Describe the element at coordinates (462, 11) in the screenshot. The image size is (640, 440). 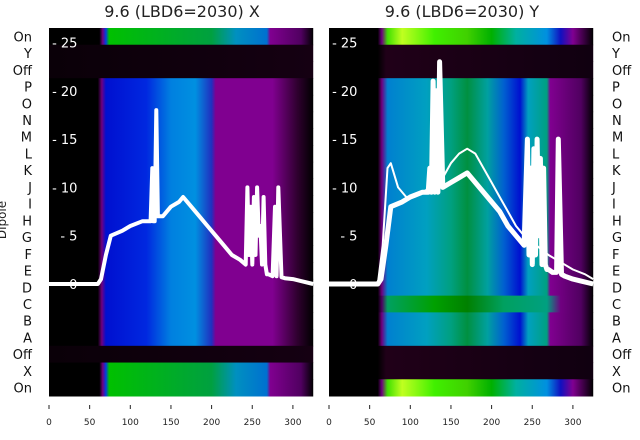
I see `panel-title: 9.6 (LBD6=2030) Y` at that location.